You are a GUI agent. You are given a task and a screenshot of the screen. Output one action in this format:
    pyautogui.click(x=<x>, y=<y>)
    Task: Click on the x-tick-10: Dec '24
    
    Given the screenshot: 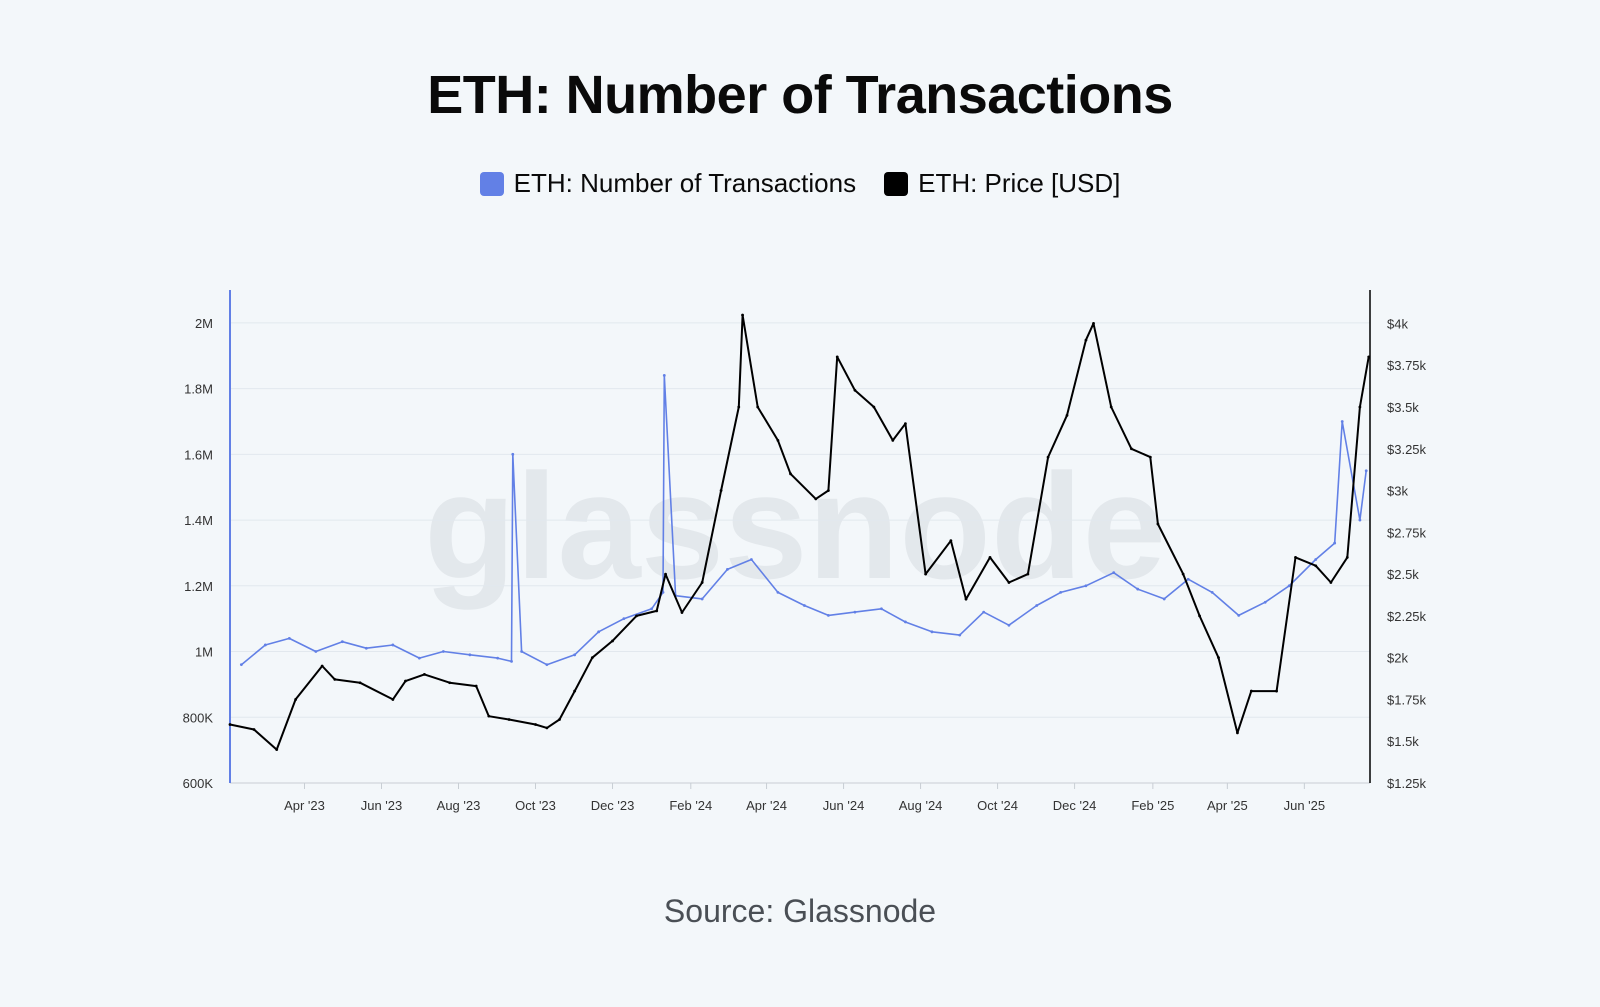 What is the action you would take?
    pyautogui.click(x=1075, y=805)
    